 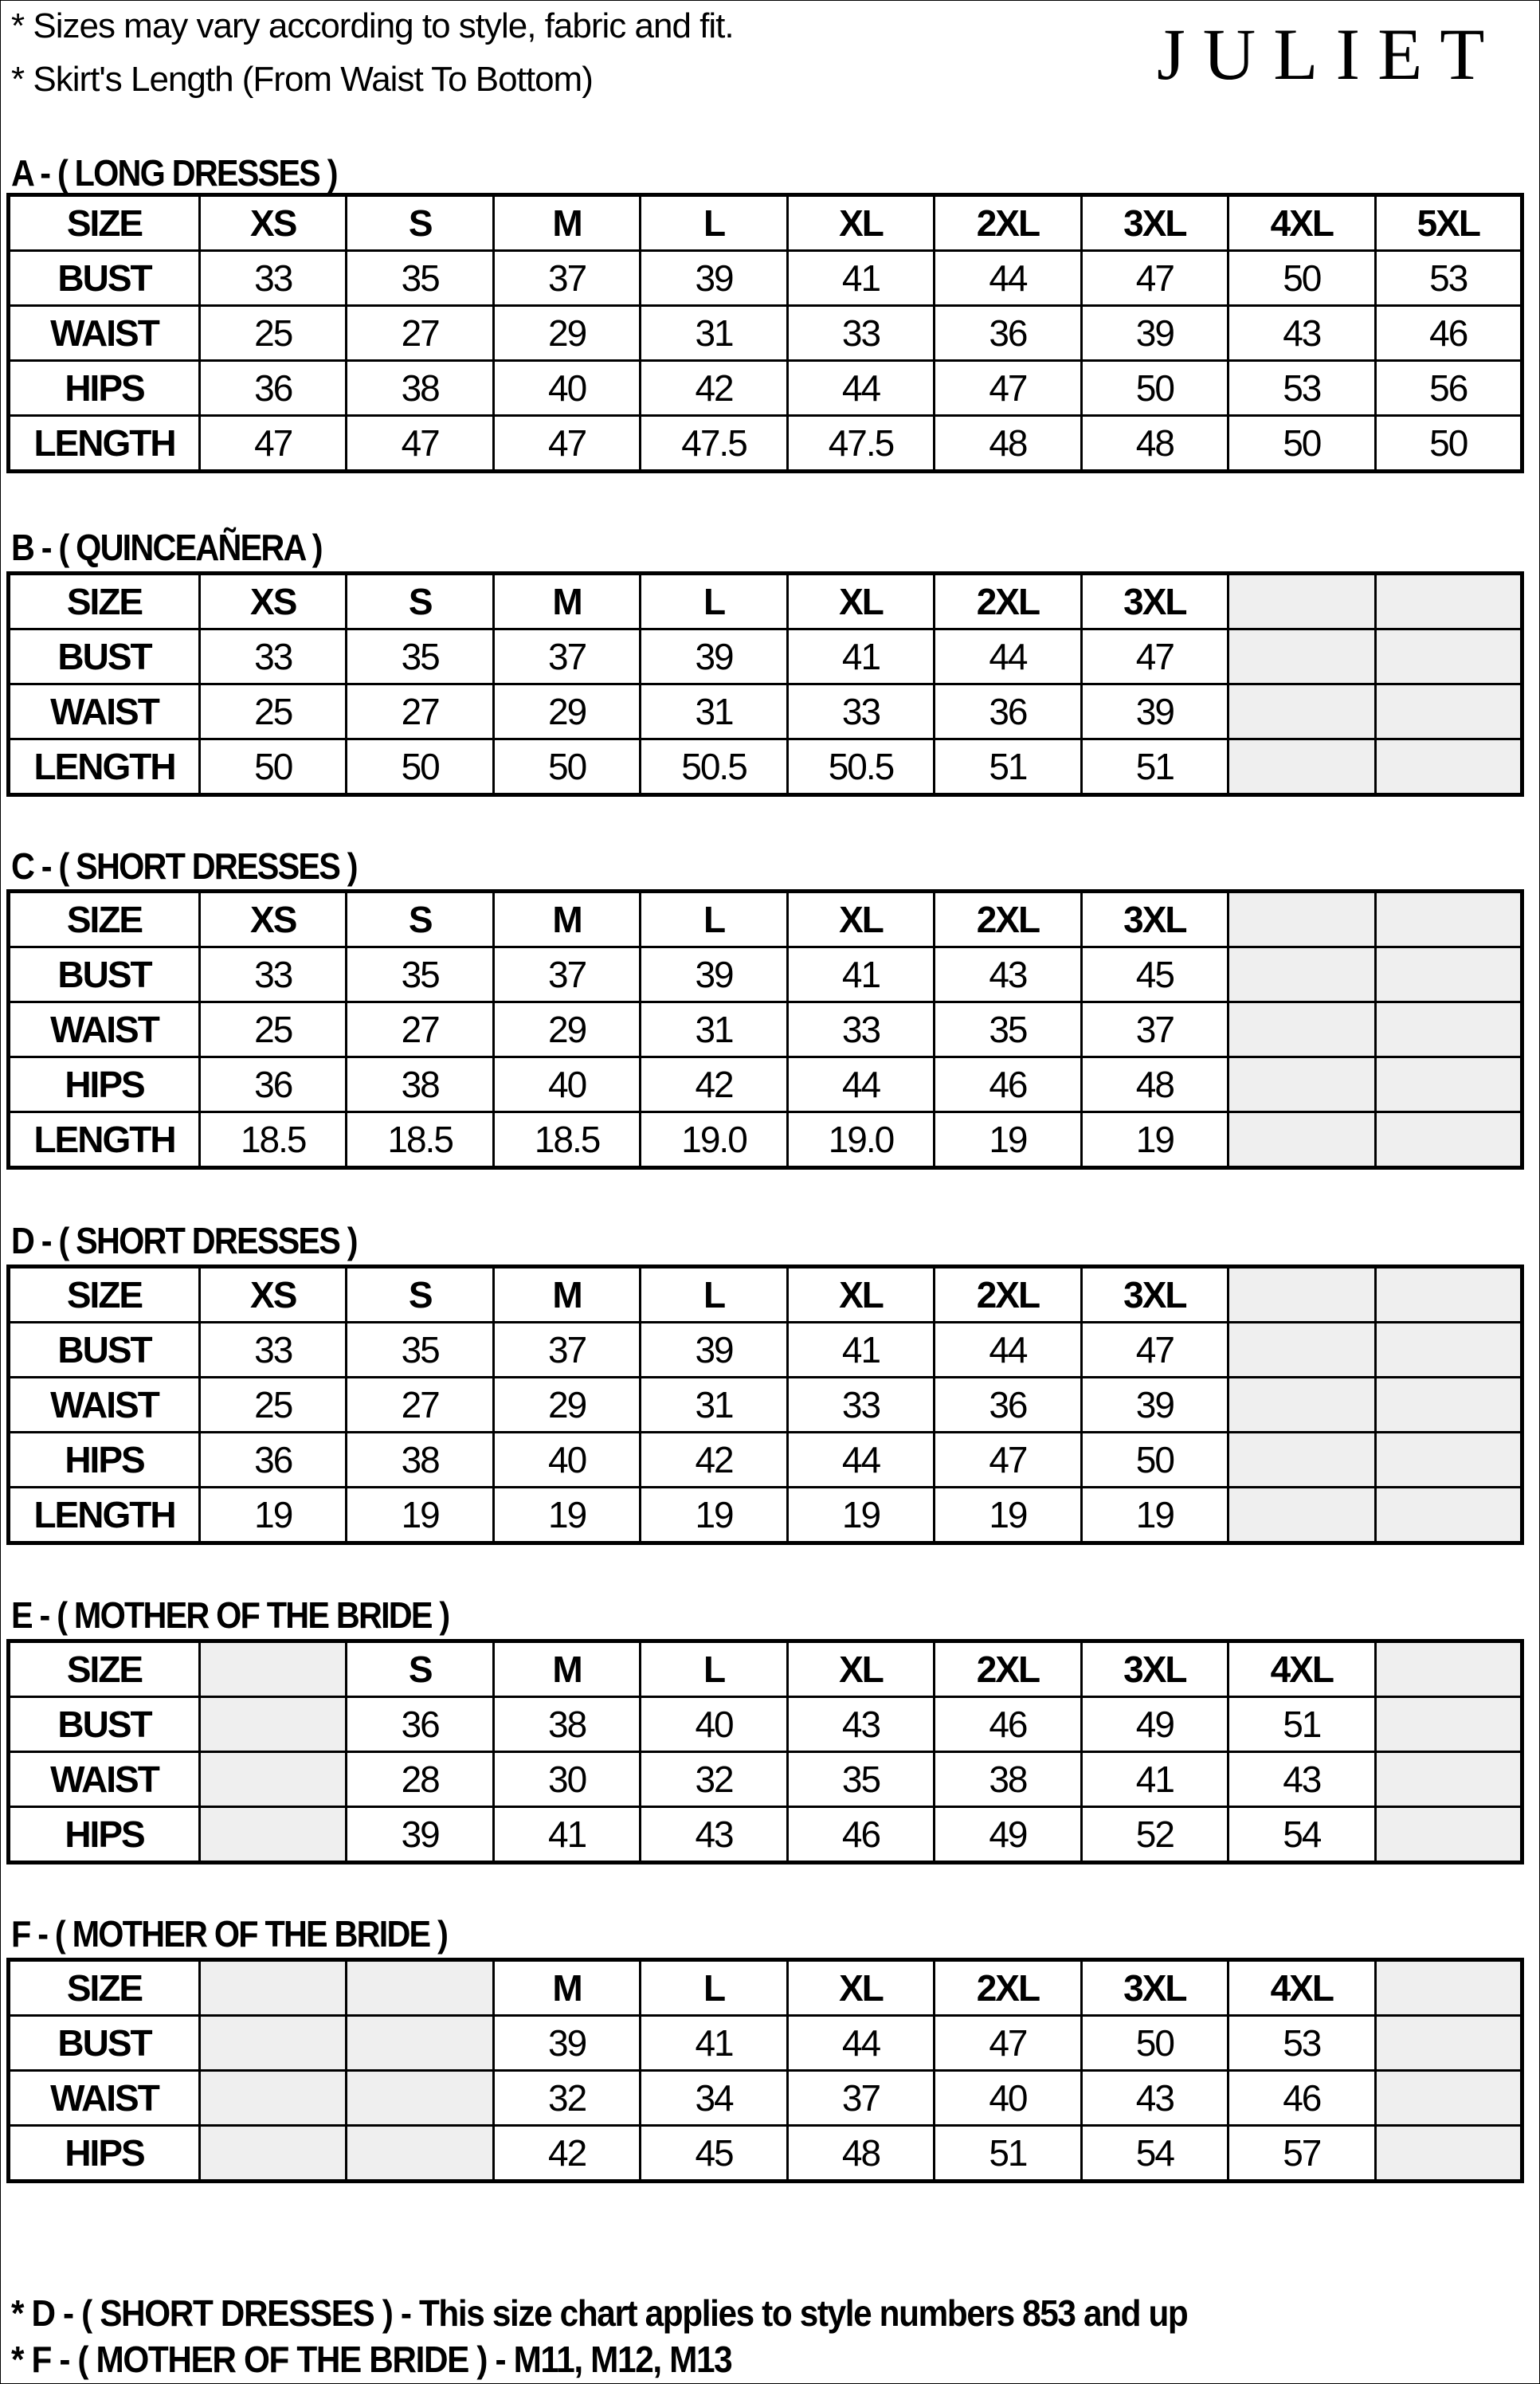 I want to click on measurement-cell: 44, so click(x=861, y=1459).